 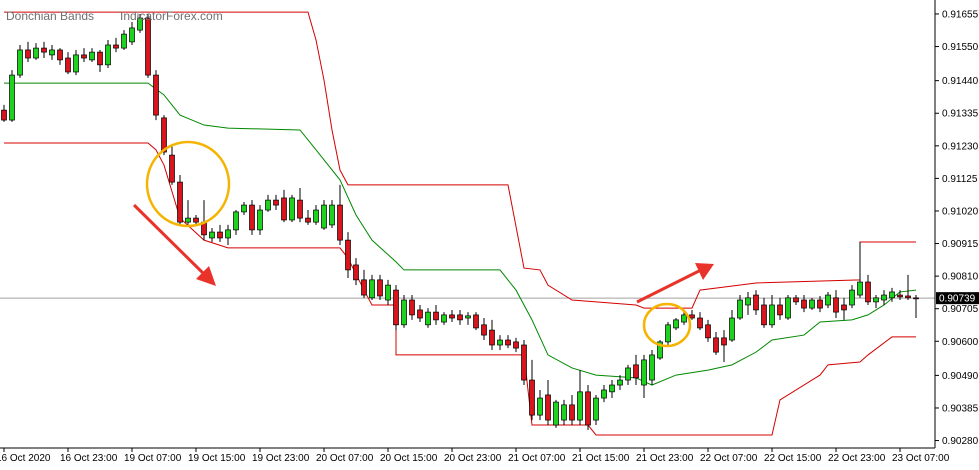 I want to click on chart-title: Donchian Bands, so click(x=50, y=16).